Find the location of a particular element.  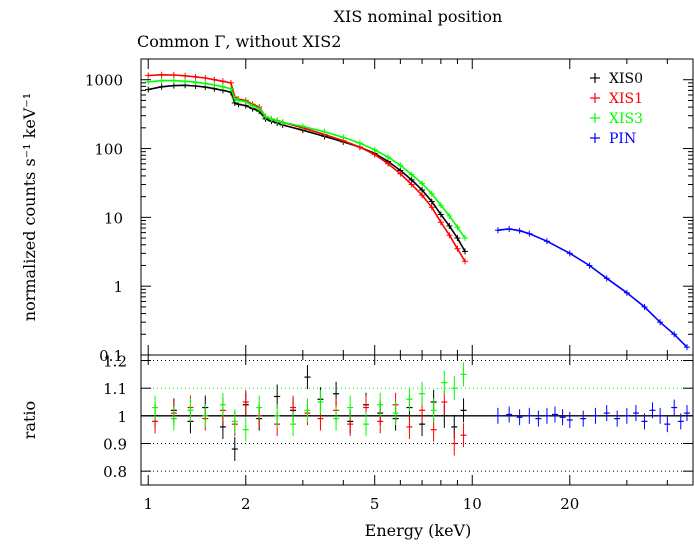

x-tick-label: 5 is located at coordinates (375, 504).